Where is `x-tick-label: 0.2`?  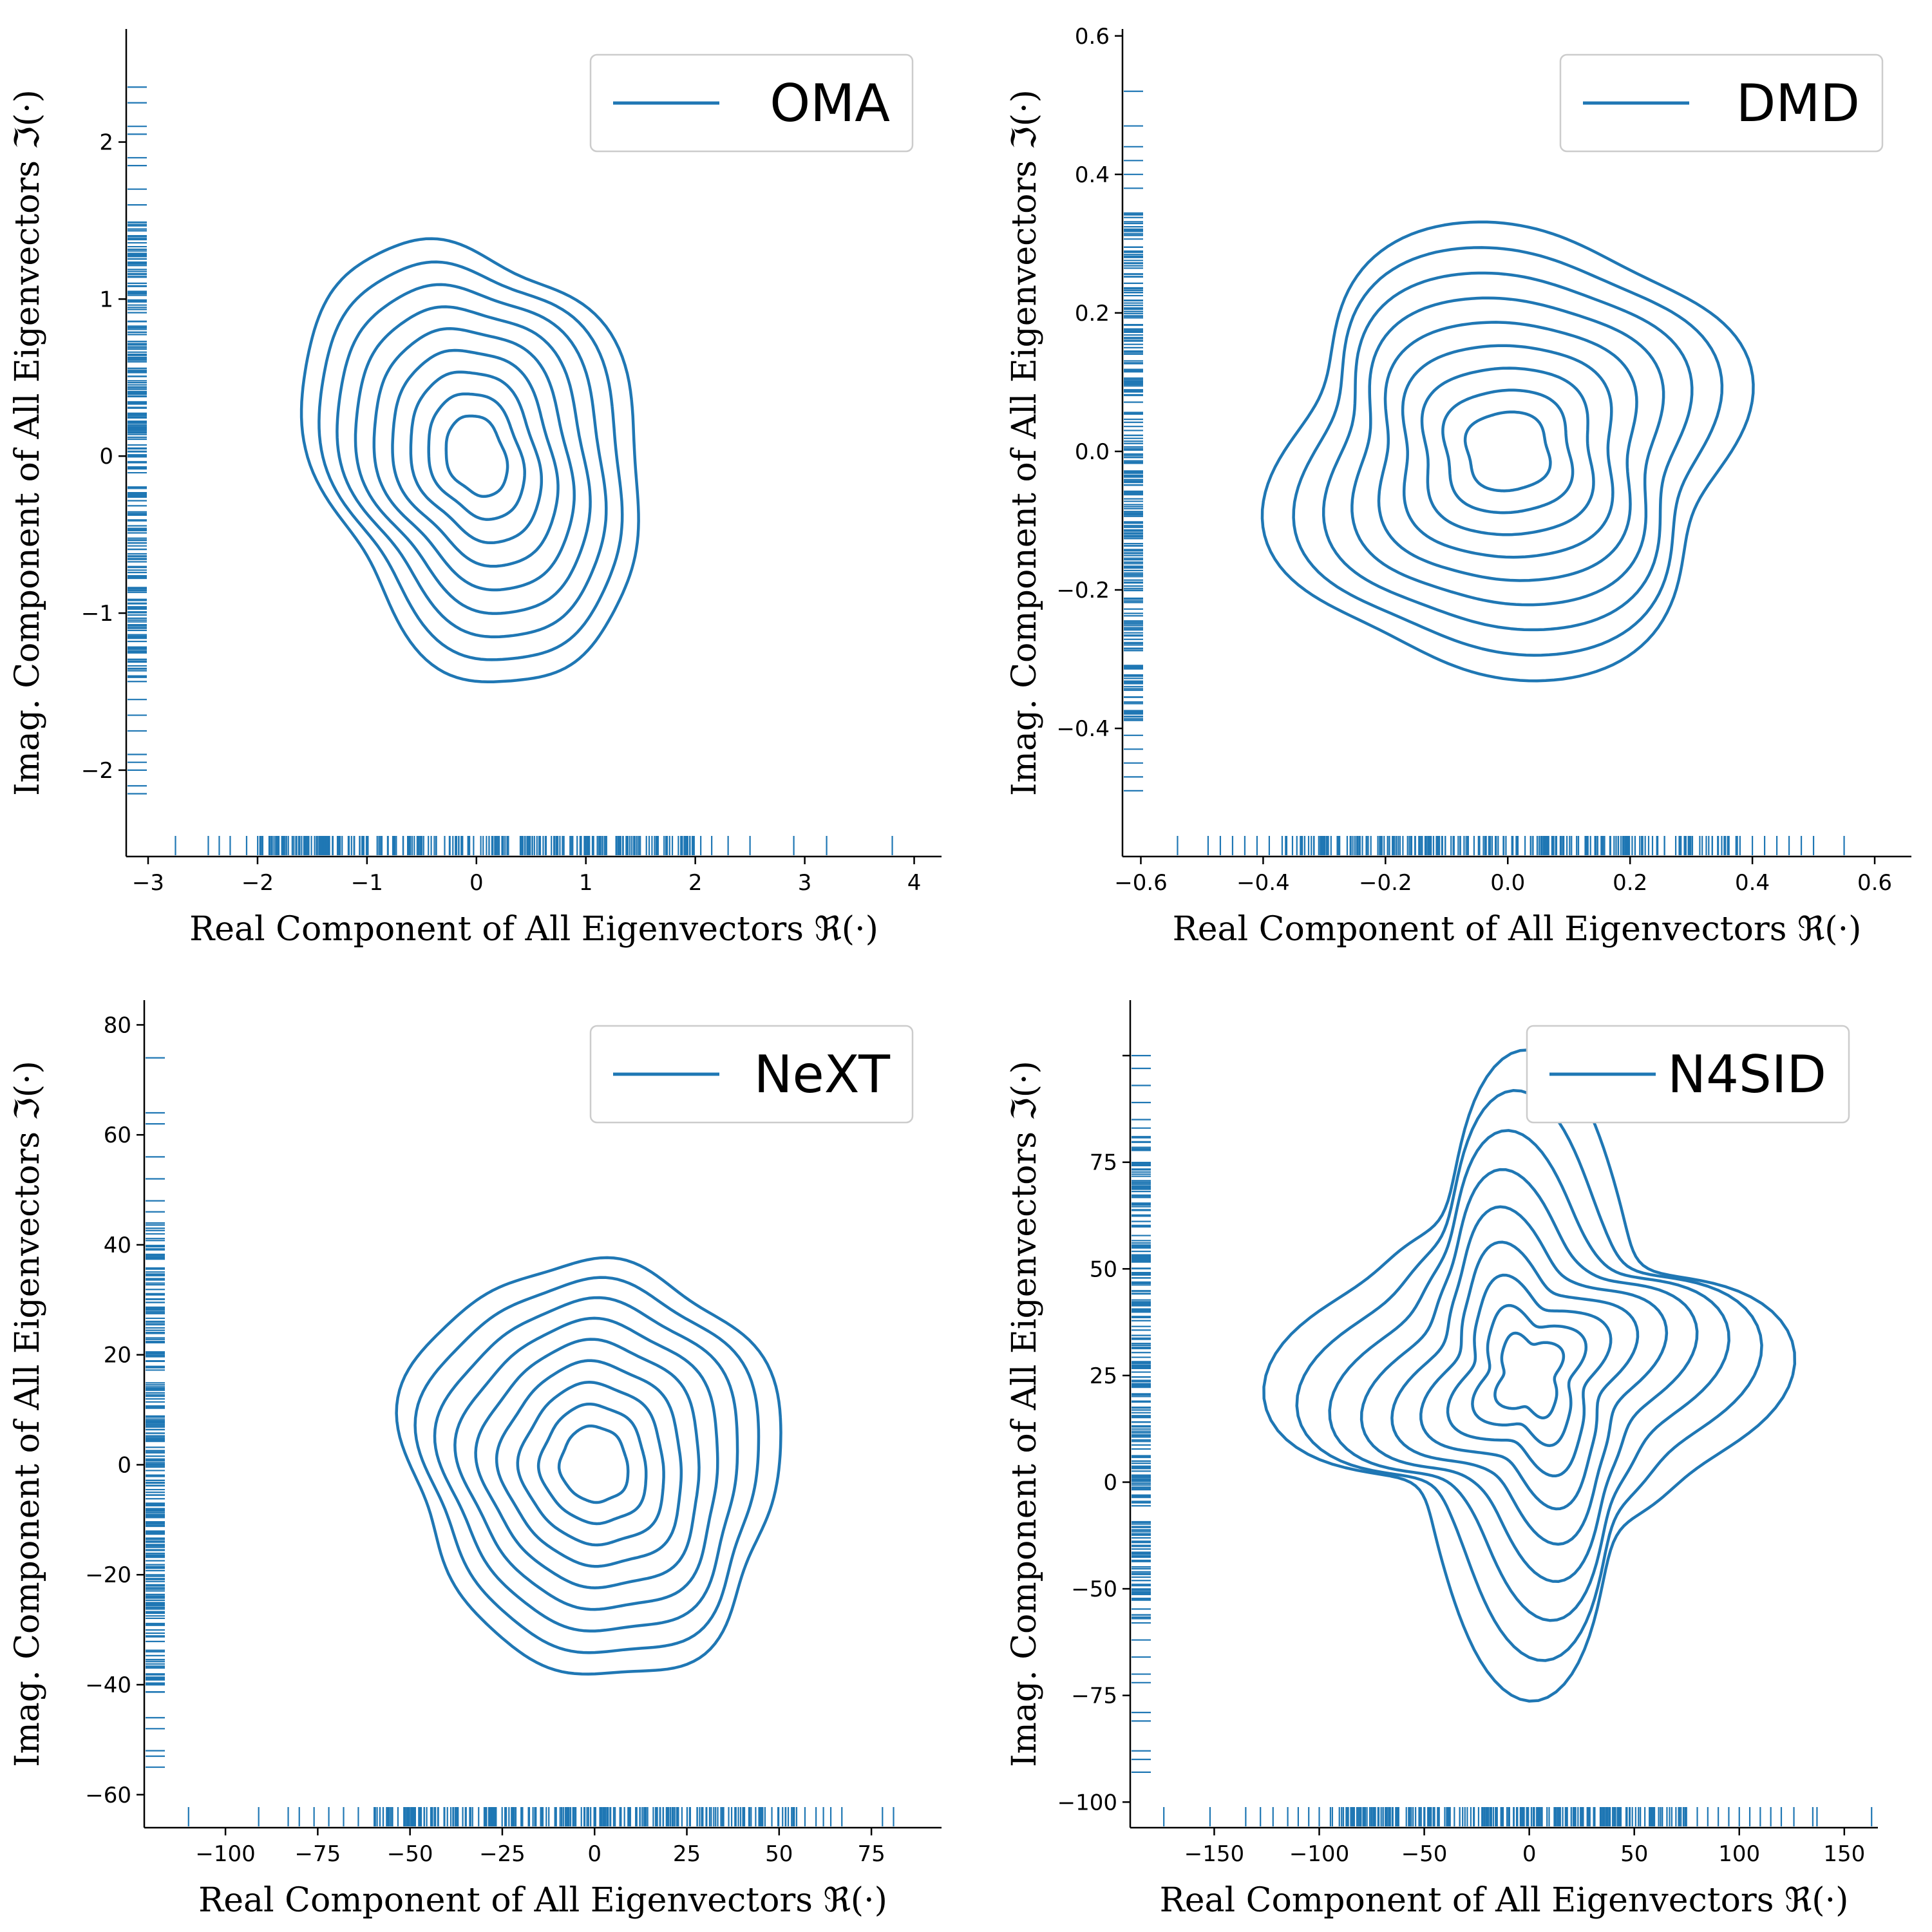
x-tick-label: 0.2 is located at coordinates (1630, 883).